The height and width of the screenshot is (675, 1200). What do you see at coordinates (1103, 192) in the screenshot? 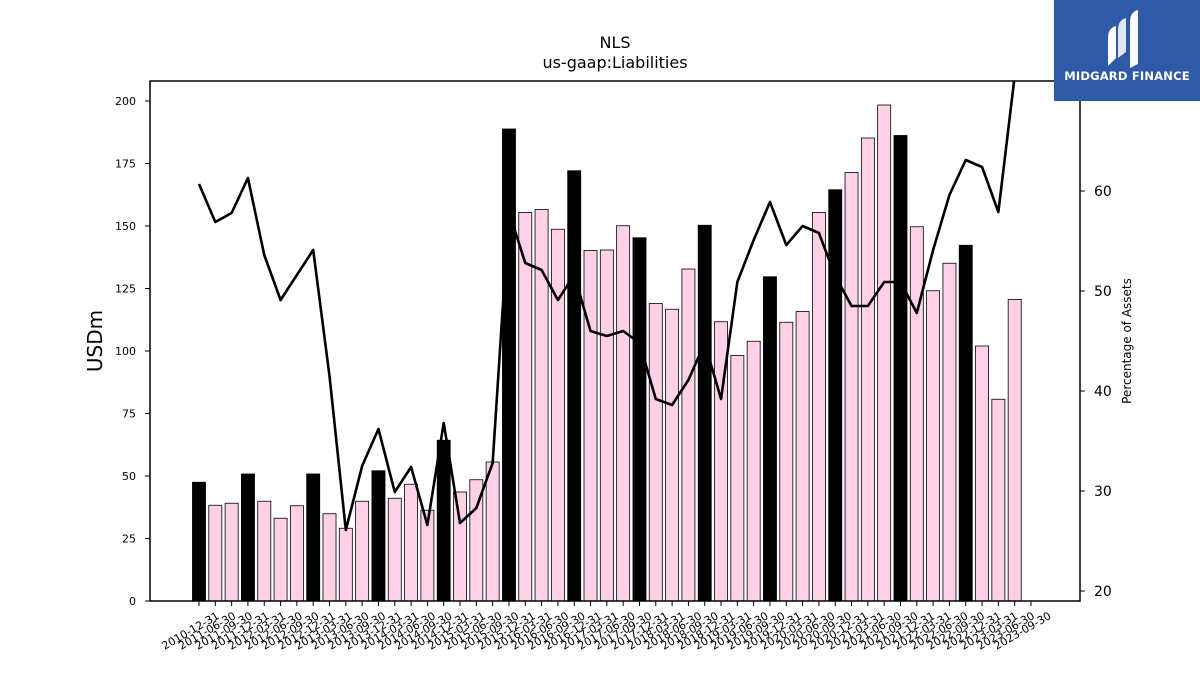
I see `y2-tick-label: 60` at bounding box center [1103, 192].